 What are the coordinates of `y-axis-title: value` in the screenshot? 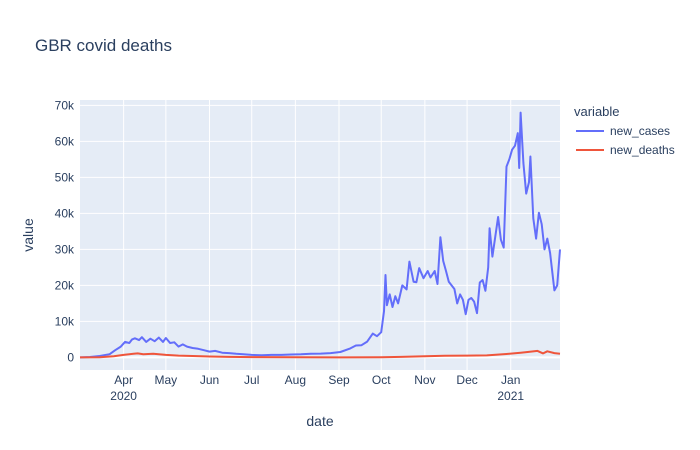 It's located at (28, 235).